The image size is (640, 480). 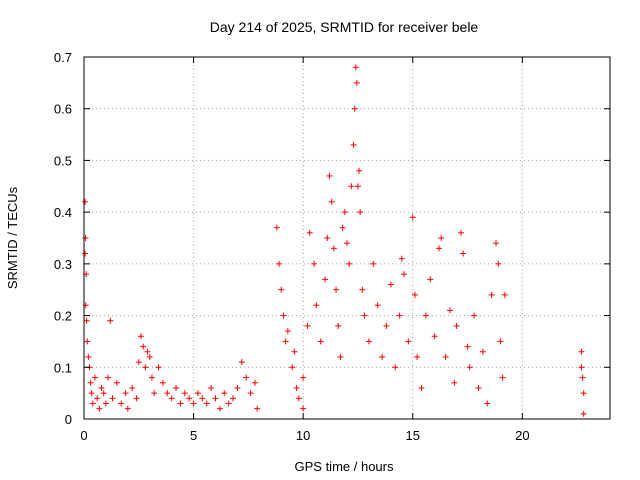 I want to click on y-tick-label: 0.4, so click(x=63, y=212).